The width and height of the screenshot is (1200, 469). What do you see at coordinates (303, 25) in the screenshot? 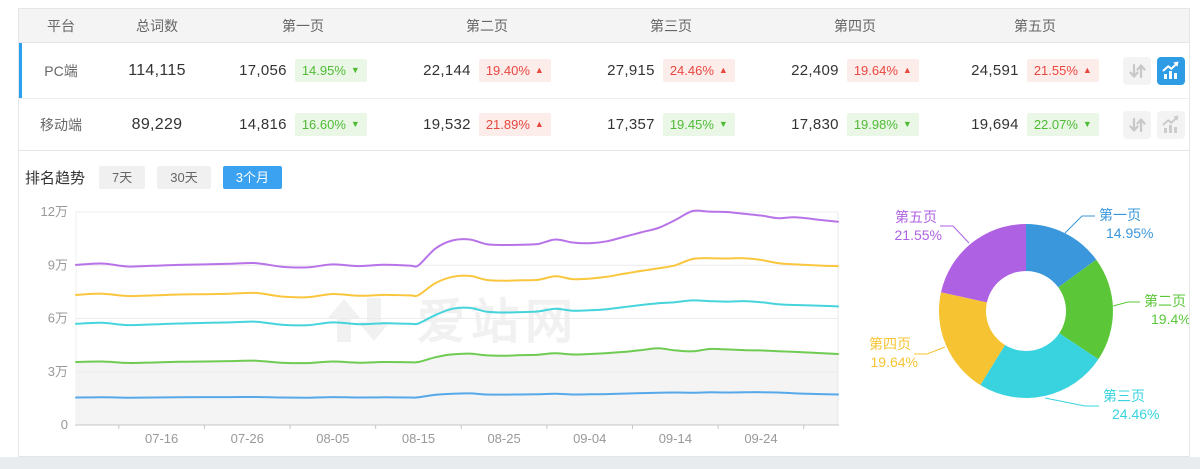
I see `col-header-page1: 第一页` at bounding box center [303, 25].